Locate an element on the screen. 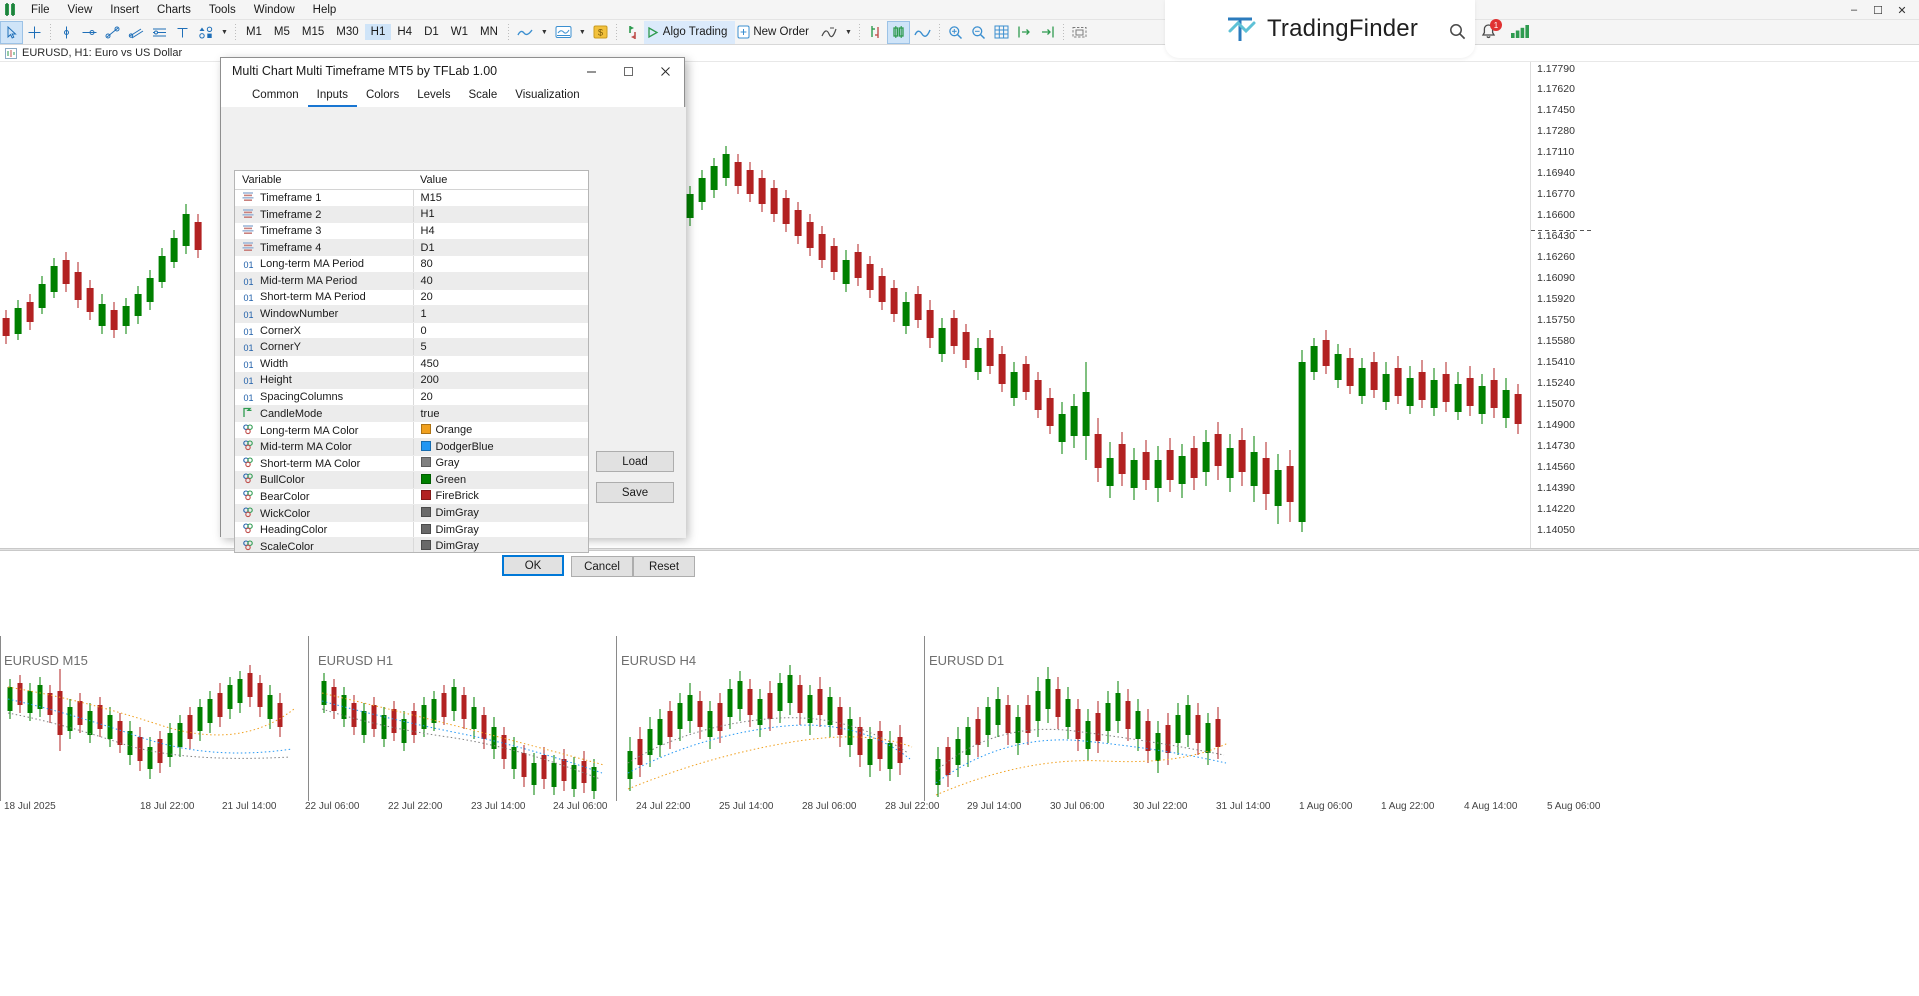 The width and height of the screenshot is (1919, 996). timeframe-h1: H1 is located at coordinates (378, 32).